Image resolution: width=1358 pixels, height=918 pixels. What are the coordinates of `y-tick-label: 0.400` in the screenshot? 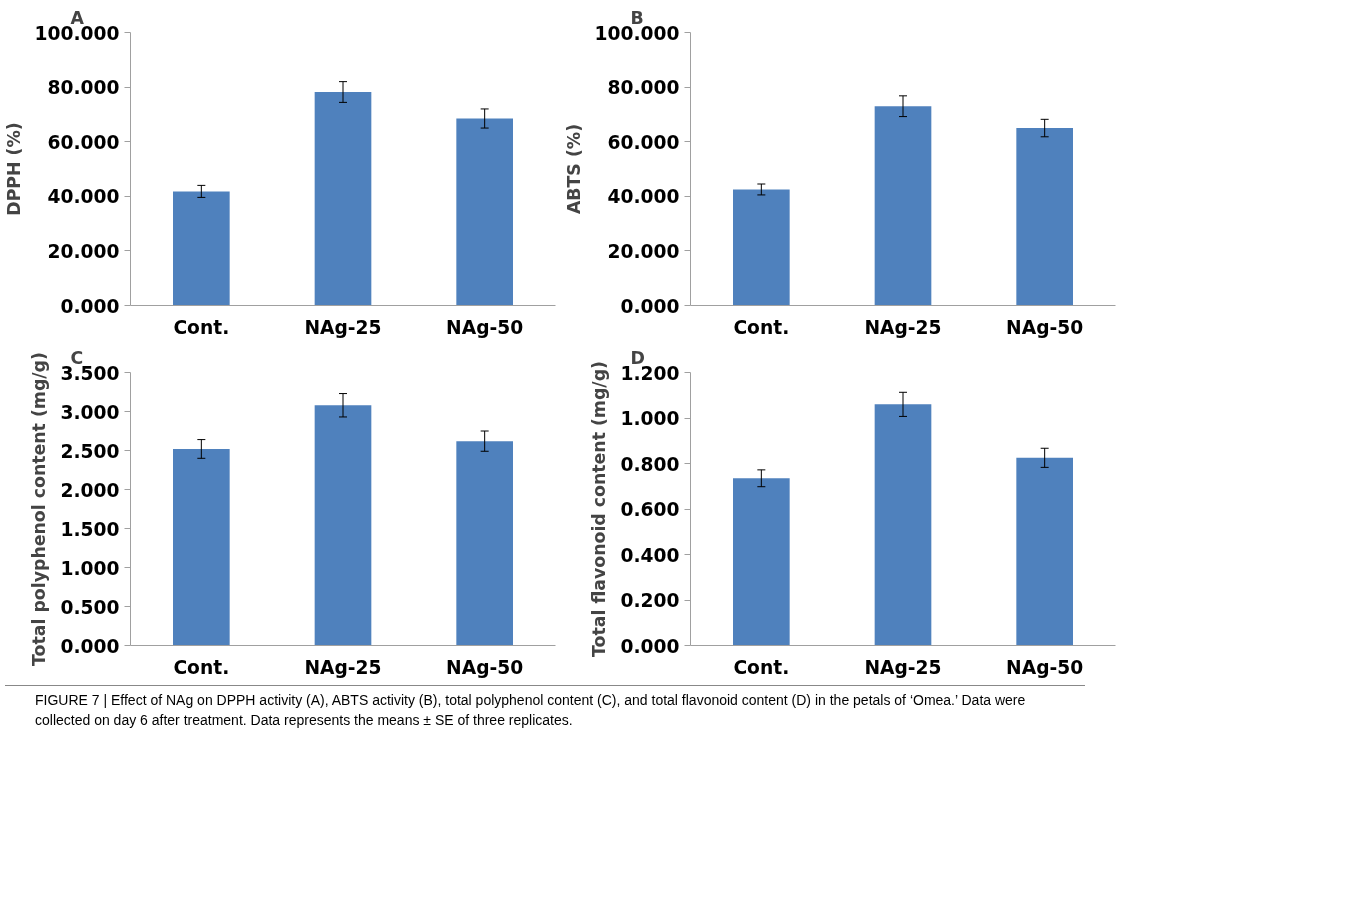 It's located at (650, 555).